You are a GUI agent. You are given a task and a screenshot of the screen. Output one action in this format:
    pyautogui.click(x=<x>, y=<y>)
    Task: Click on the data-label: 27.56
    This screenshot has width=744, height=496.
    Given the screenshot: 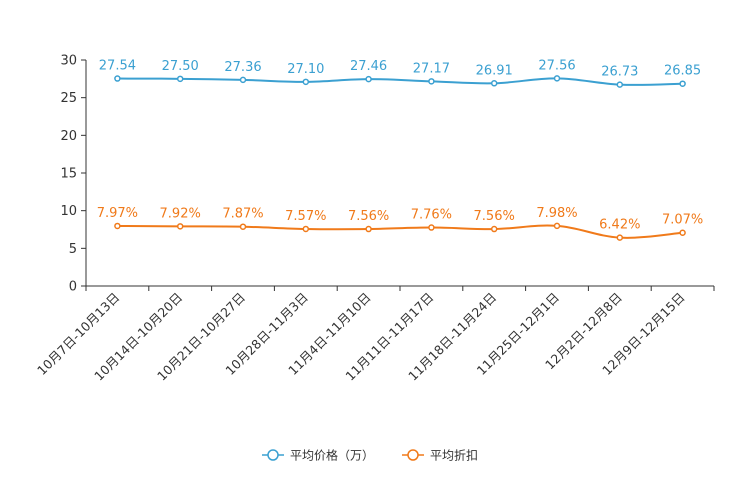 What is the action you would take?
    pyautogui.click(x=556, y=65)
    